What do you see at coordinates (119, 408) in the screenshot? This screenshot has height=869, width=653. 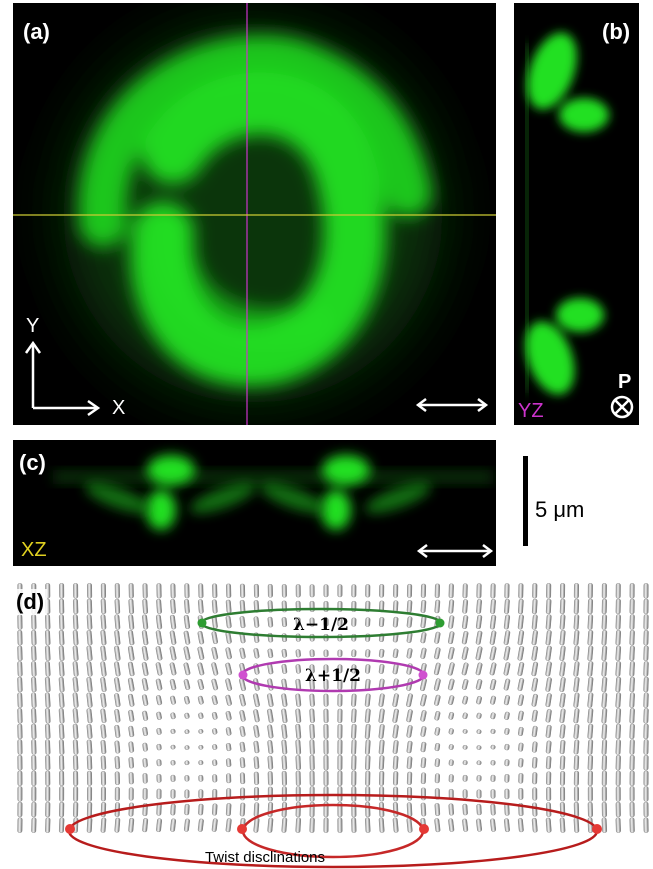 I see `axis-x-label: X` at bounding box center [119, 408].